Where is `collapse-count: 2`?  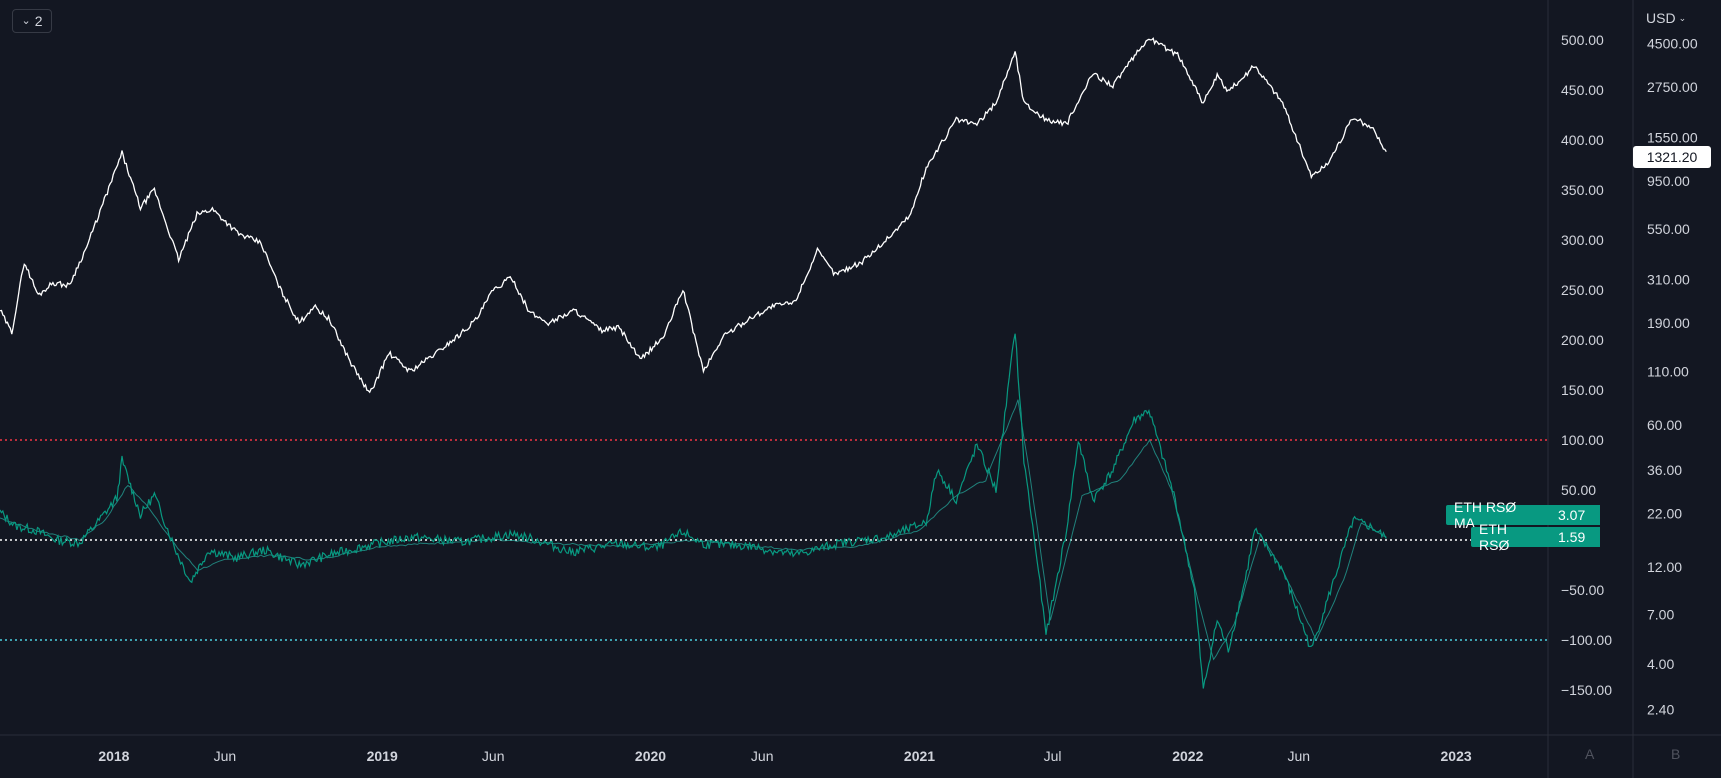 collapse-count: 2 is located at coordinates (38, 21).